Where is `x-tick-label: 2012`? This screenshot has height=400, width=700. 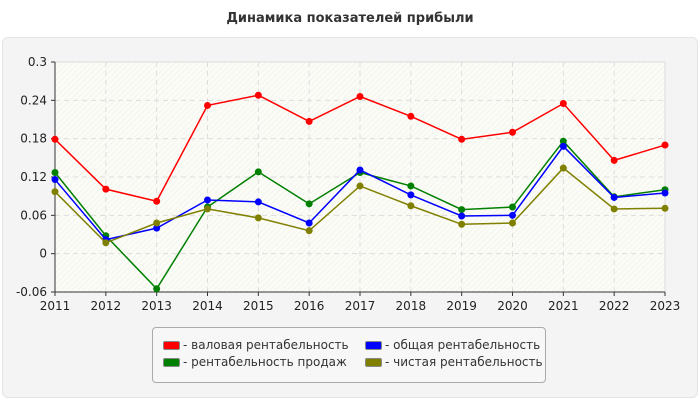
x-tick-label: 2012 is located at coordinates (106, 306).